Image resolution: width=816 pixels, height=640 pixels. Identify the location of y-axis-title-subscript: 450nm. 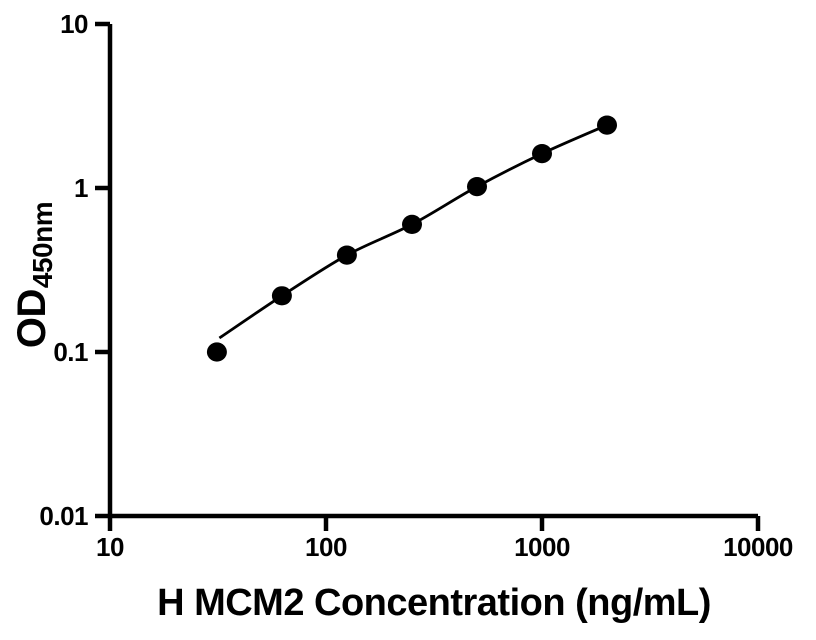
(42, 245).